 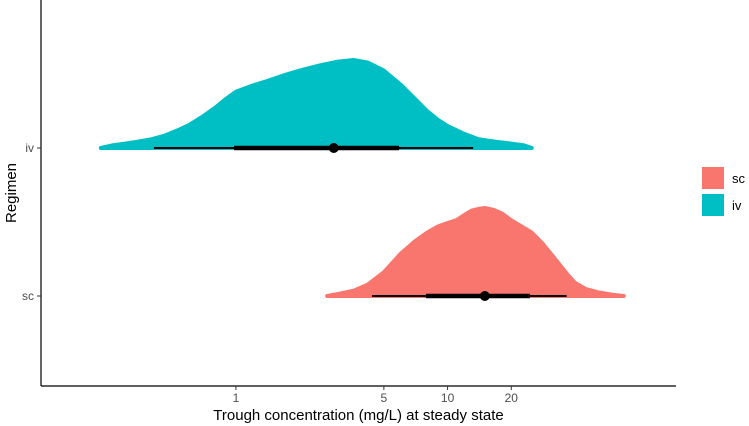 I want to click on x-tick-label: 1, so click(x=236, y=398).